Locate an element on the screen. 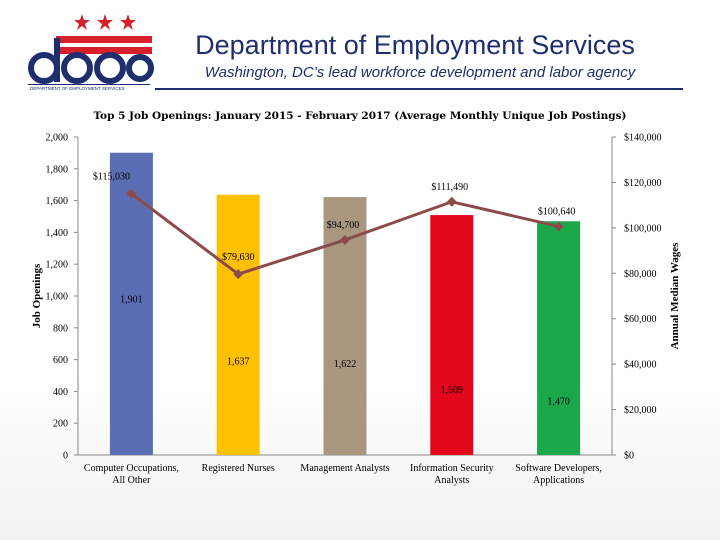  y-tick-label: 1,000 is located at coordinates (57, 297).